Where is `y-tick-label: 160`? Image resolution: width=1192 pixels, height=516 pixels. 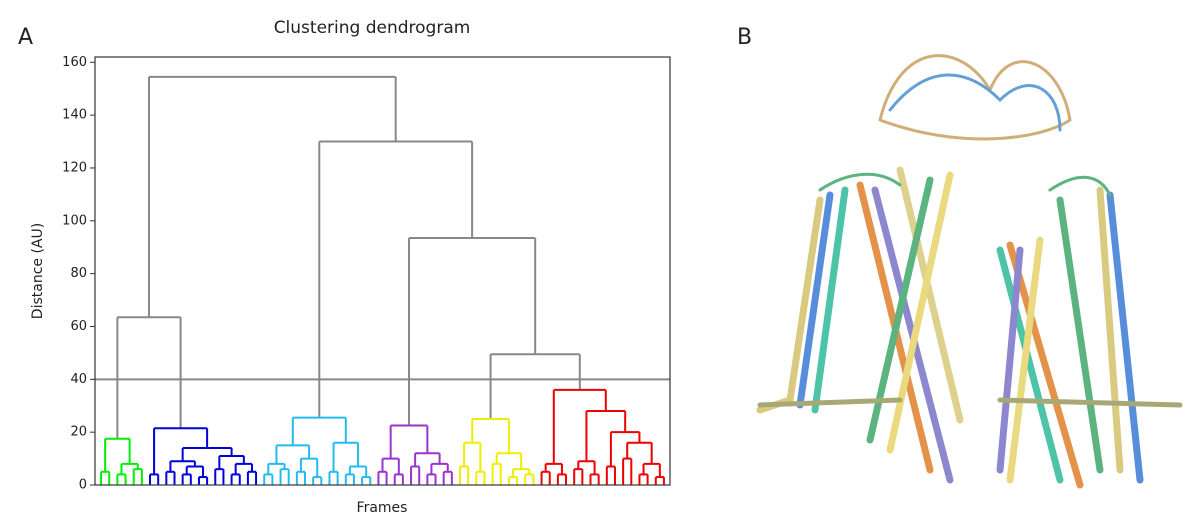 y-tick-label: 160 is located at coordinates (74, 62).